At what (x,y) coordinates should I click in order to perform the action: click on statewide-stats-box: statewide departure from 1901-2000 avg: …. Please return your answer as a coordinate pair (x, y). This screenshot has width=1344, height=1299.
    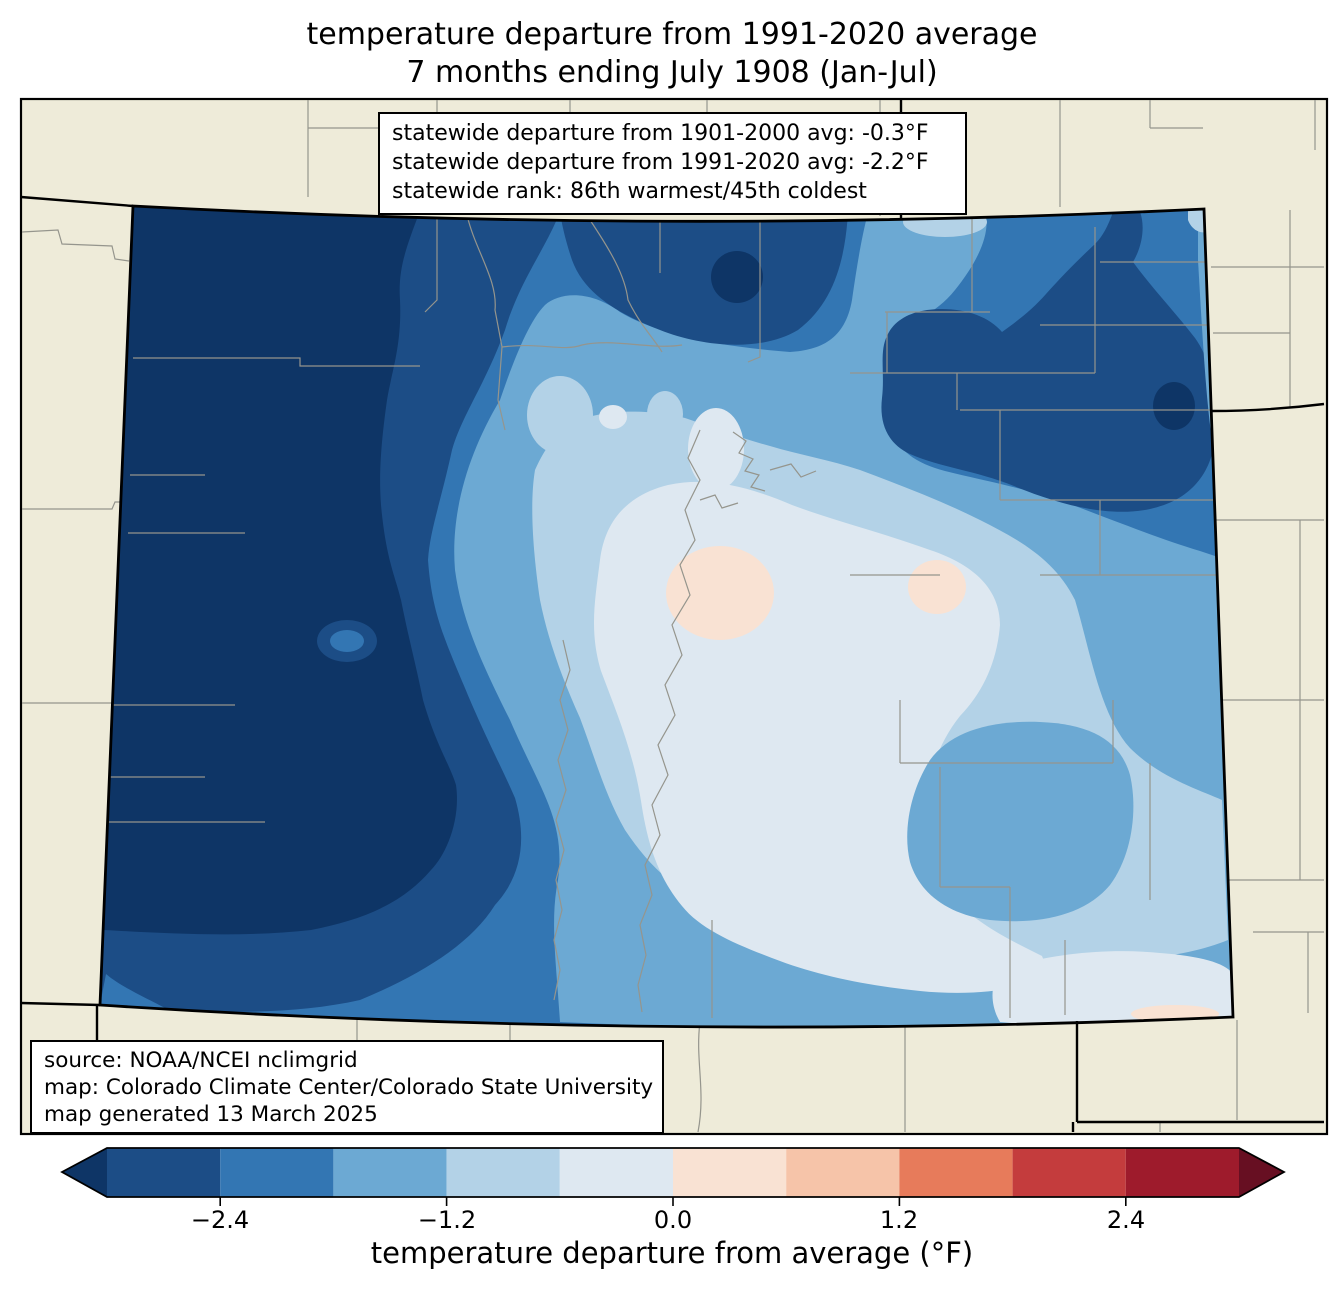
    Looking at the image, I should click on (672, 163).